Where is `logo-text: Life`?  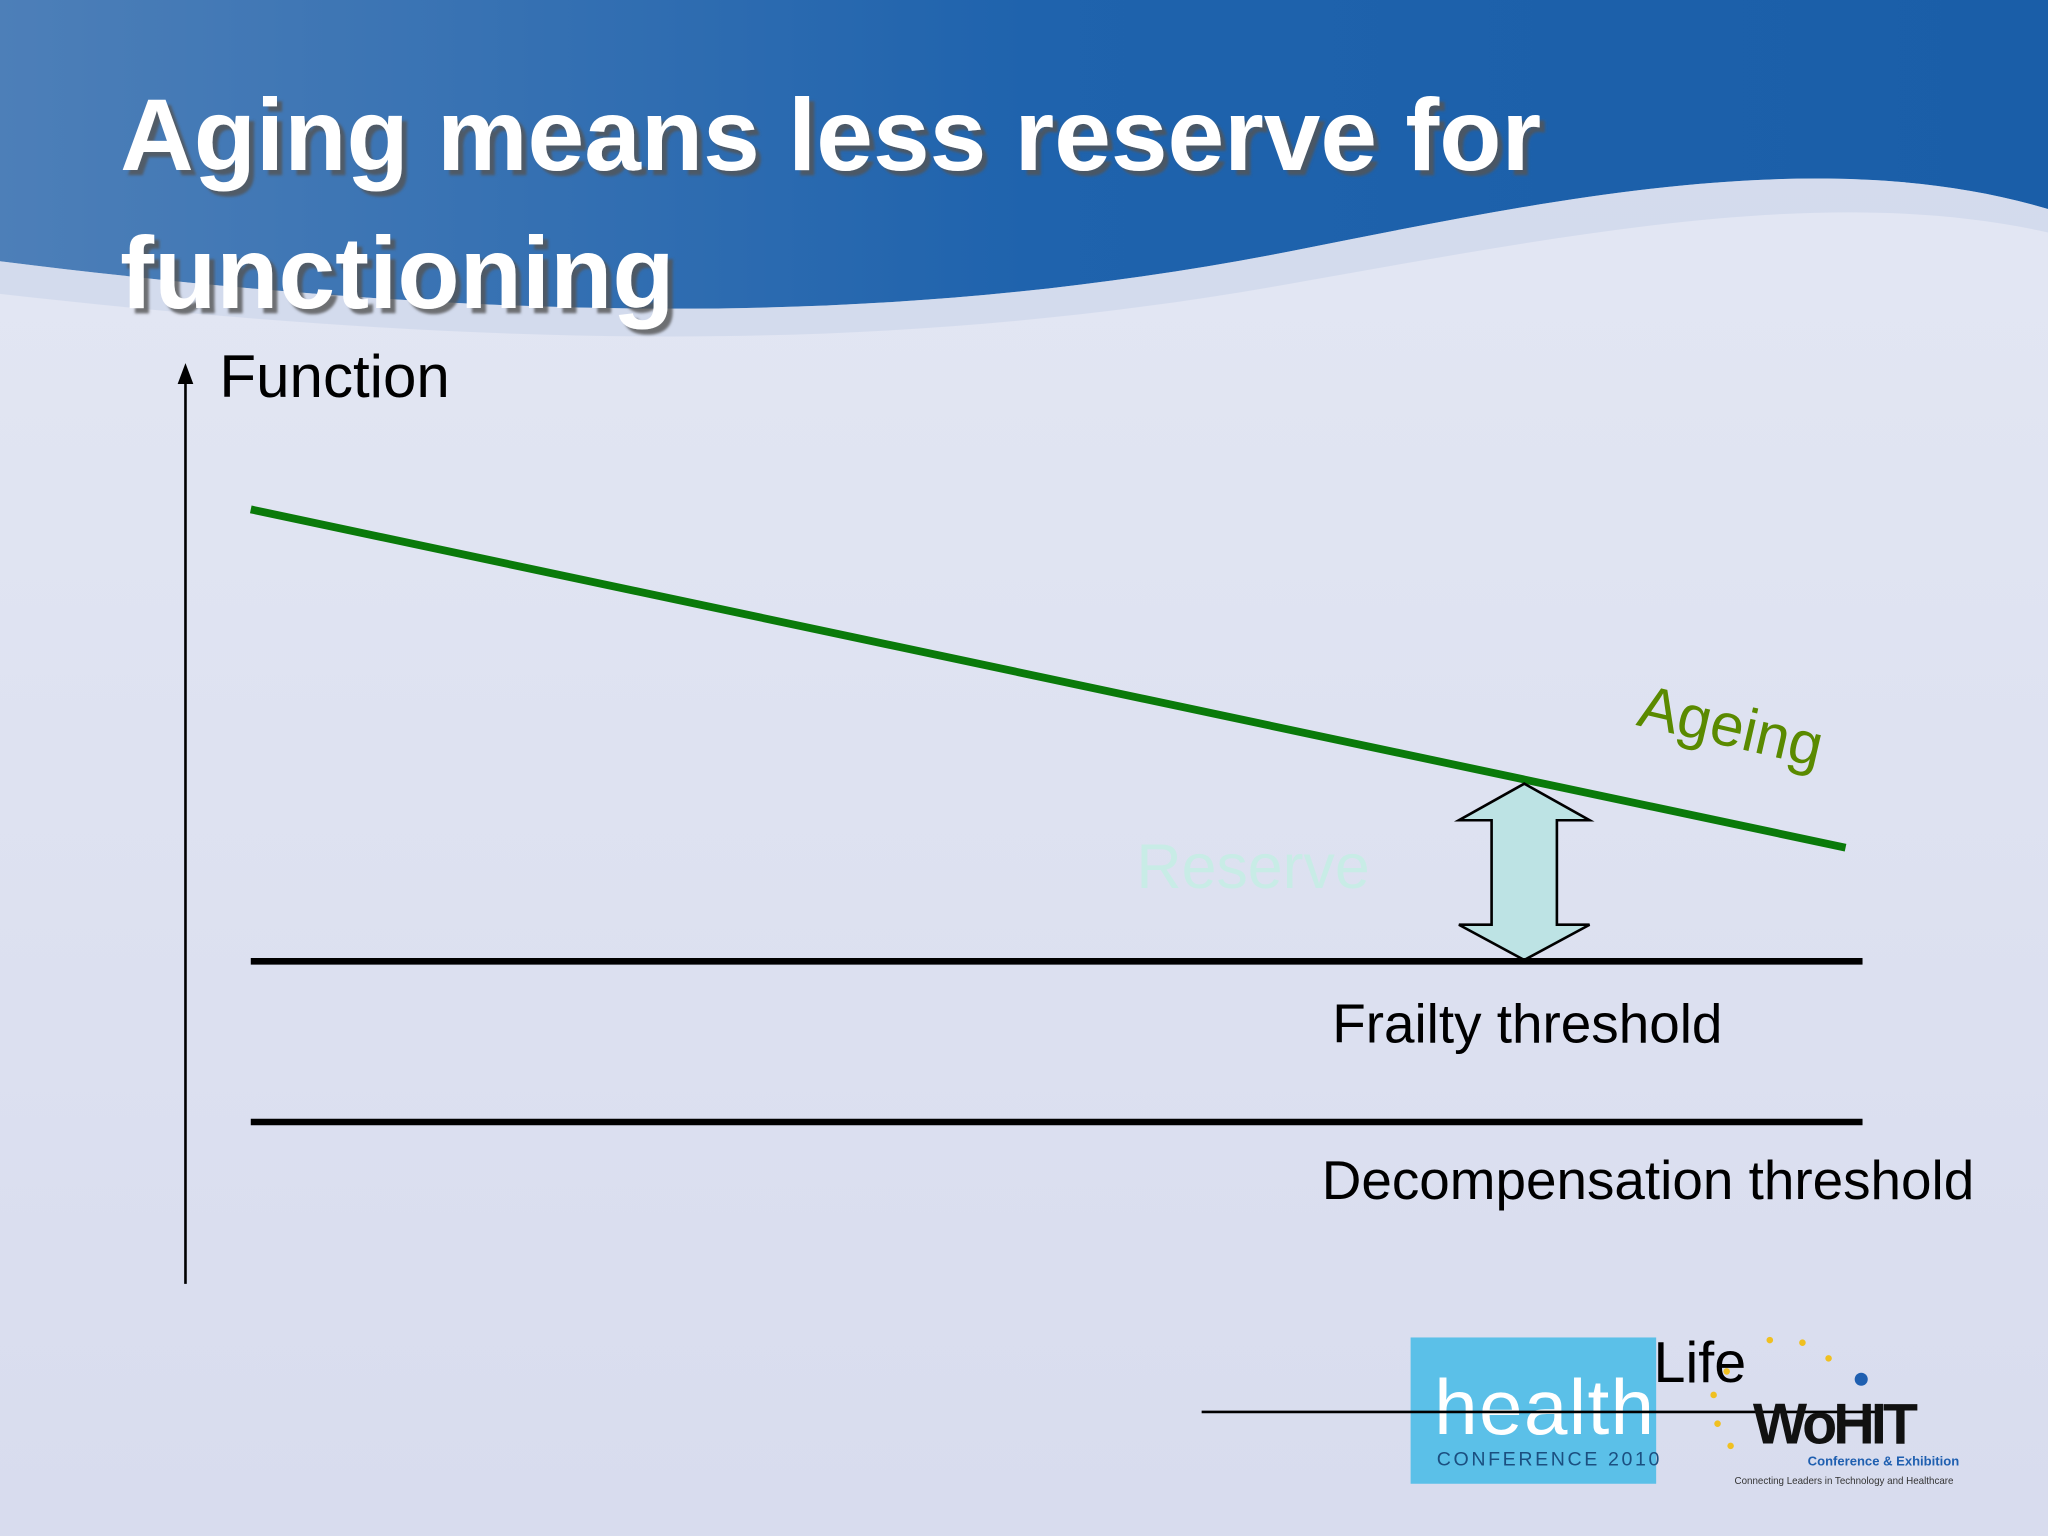
logo-text: Life is located at coordinates (1700, 1363).